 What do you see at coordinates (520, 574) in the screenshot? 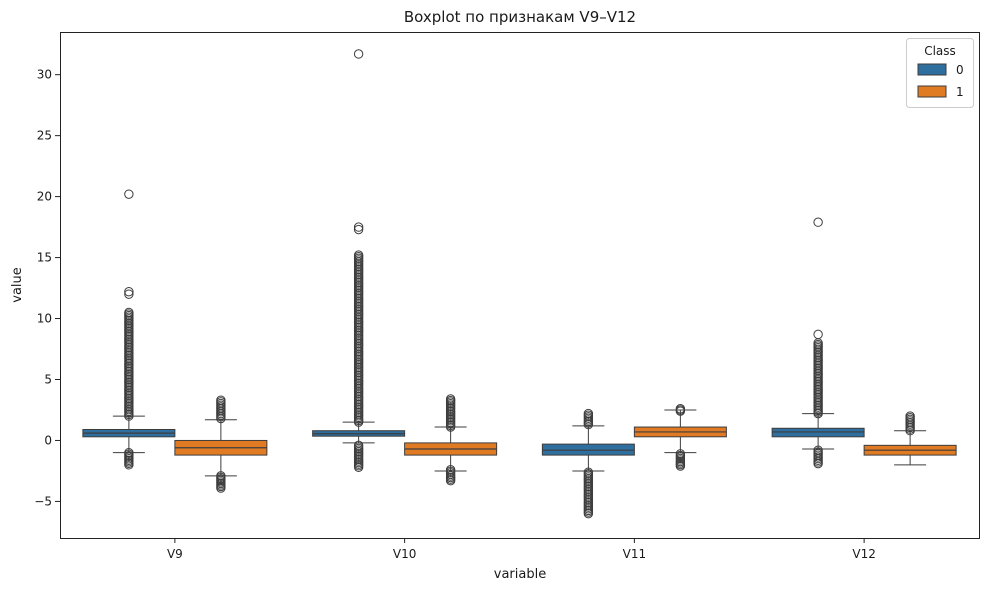
I see `x-axis-label: variable` at bounding box center [520, 574].